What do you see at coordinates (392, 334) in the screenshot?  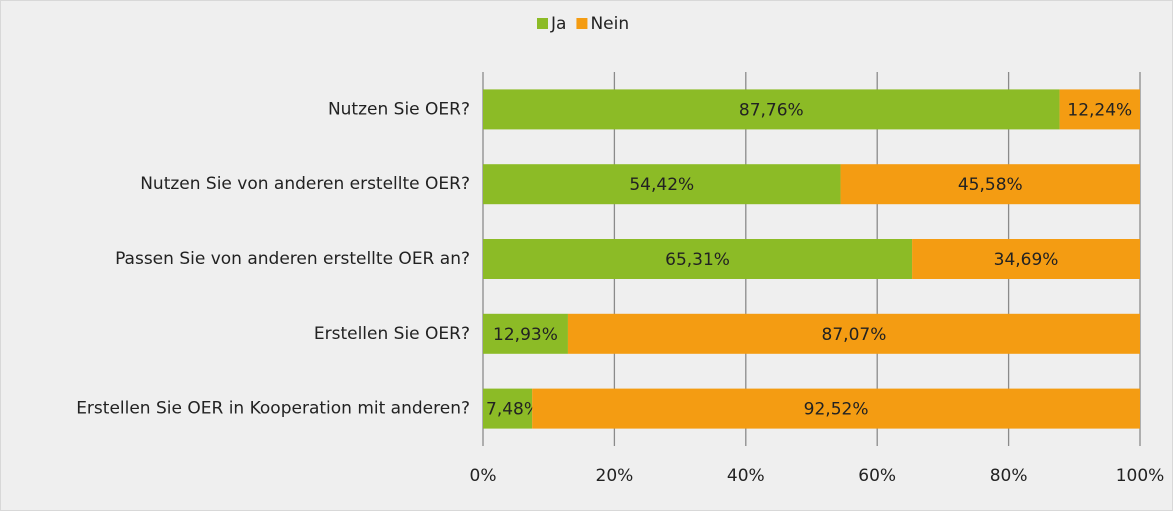 I see `y-tick-label: Erstellen Sie OER?` at bounding box center [392, 334].